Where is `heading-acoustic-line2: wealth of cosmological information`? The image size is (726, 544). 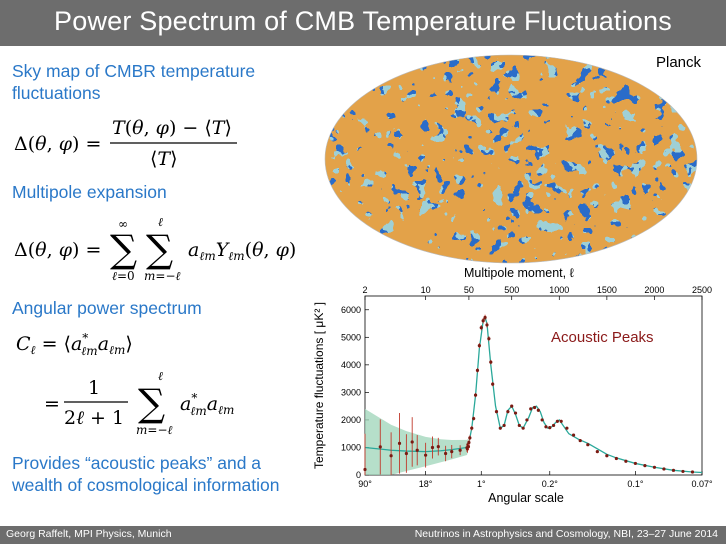 heading-acoustic-line2: wealth of cosmological information is located at coordinates (146, 485).